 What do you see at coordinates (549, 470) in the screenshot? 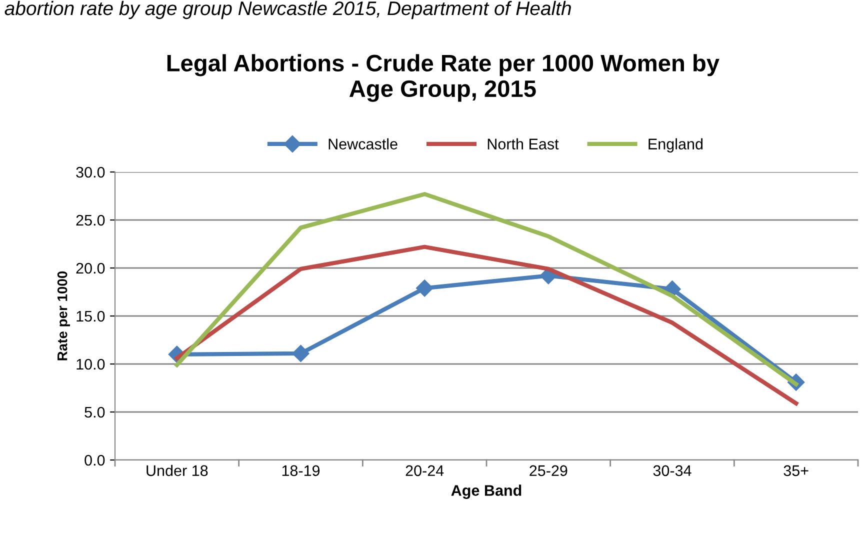
I see `x-tick-label: 25-29` at bounding box center [549, 470].